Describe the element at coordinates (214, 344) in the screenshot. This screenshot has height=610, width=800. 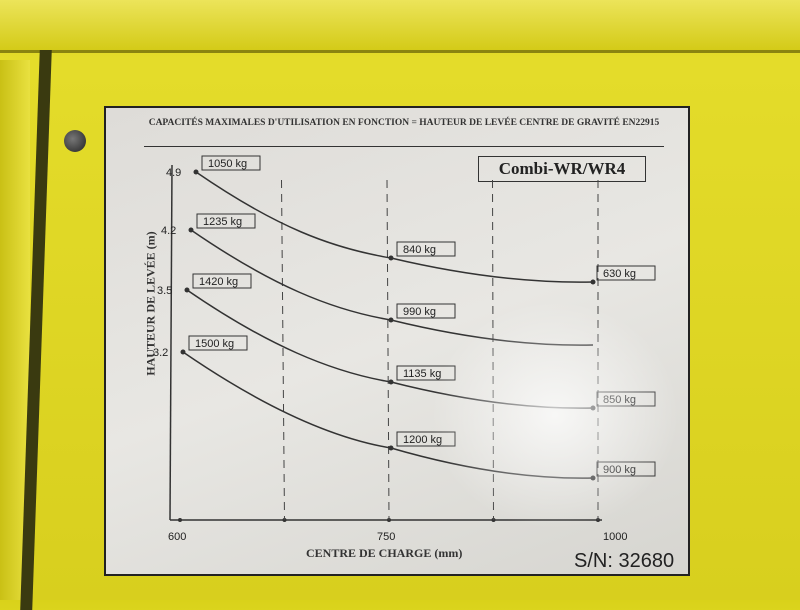
I see `load-label: 1500 kg` at that location.